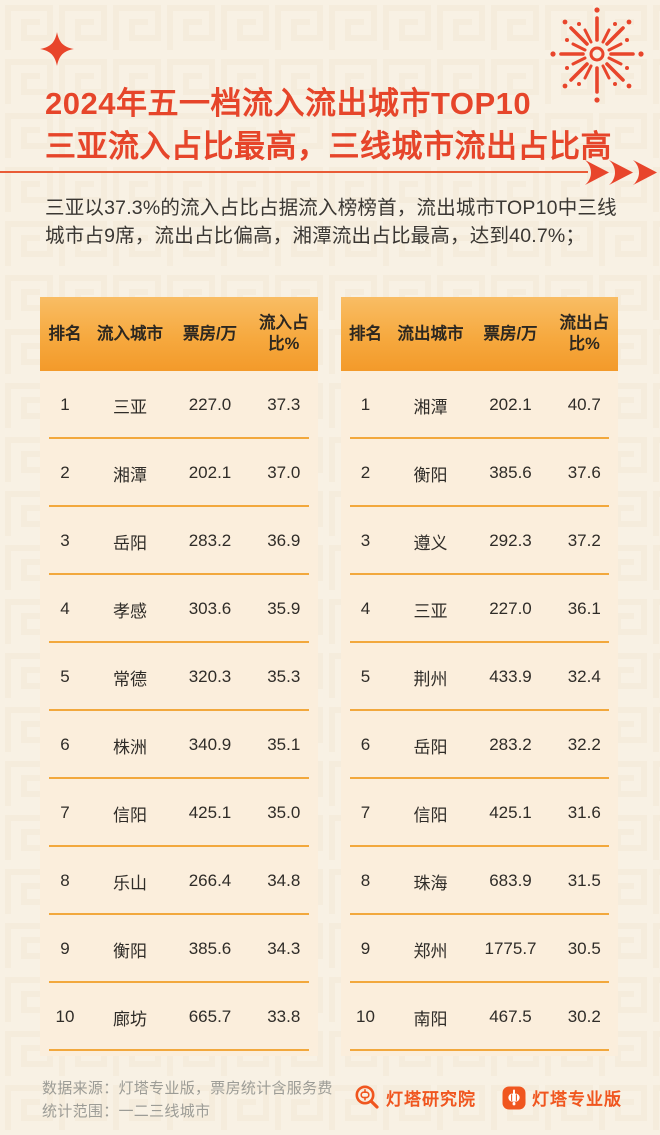  What do you see at coordinates (126, 1111) in the screenshot?
I see `scope-line: 统计范围：一二三线城市` at bounding box center [126, 1111].